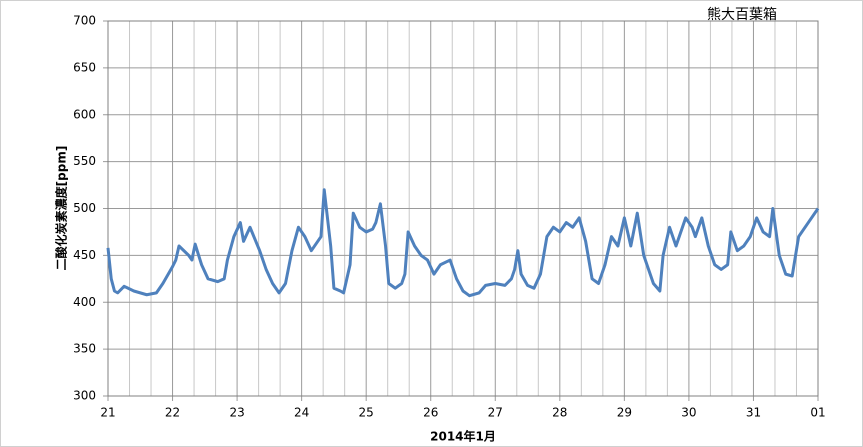 This screenshot has width=863, height=447. What do you see at coordinates (301, 413) in the screenshot?
I see `x-tick-label: 24` at bounding box center [301, 413].